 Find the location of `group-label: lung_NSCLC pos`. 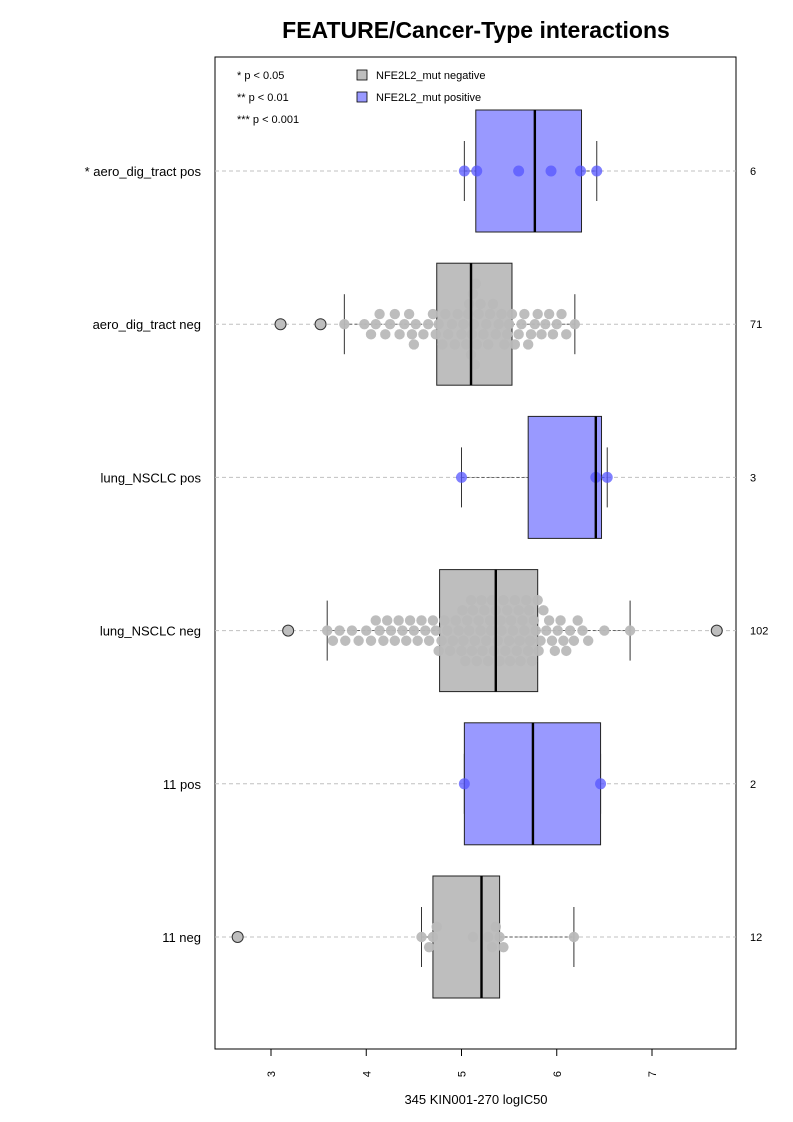

group-label: lung_NSCLC pos is located at coordinates (151, 477).